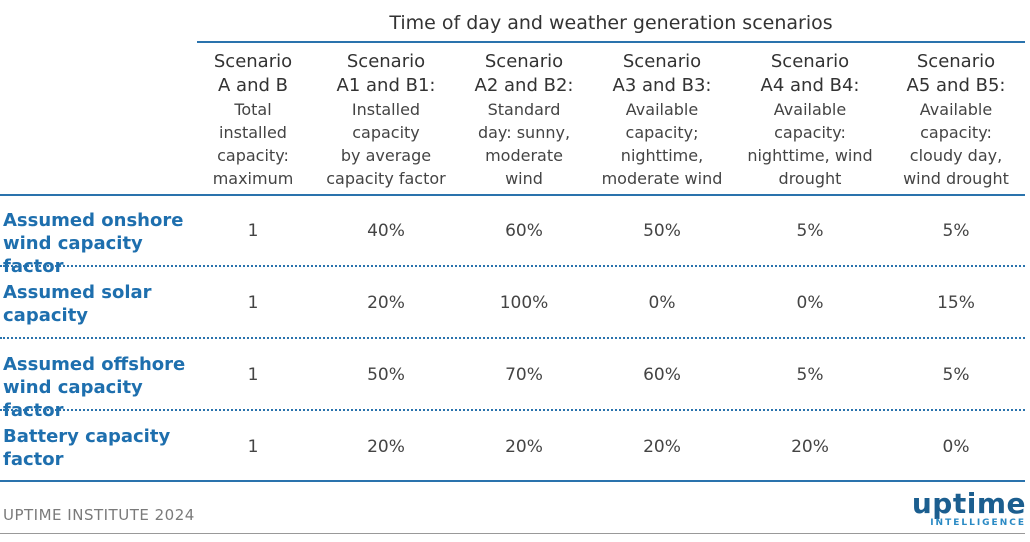 This screenshot has height=542, width=1030. I want to click on row-label-line: factor, so click(33, 459).